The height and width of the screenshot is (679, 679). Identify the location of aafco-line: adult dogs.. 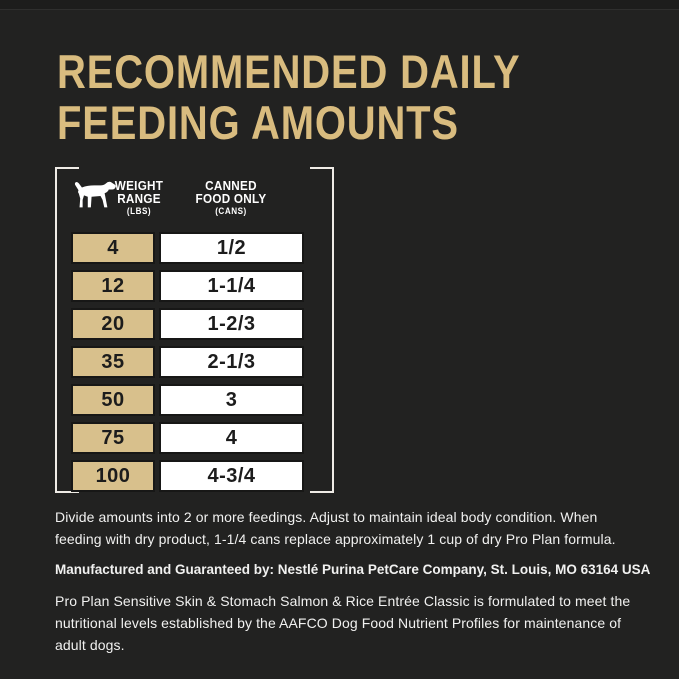
(90, 645).